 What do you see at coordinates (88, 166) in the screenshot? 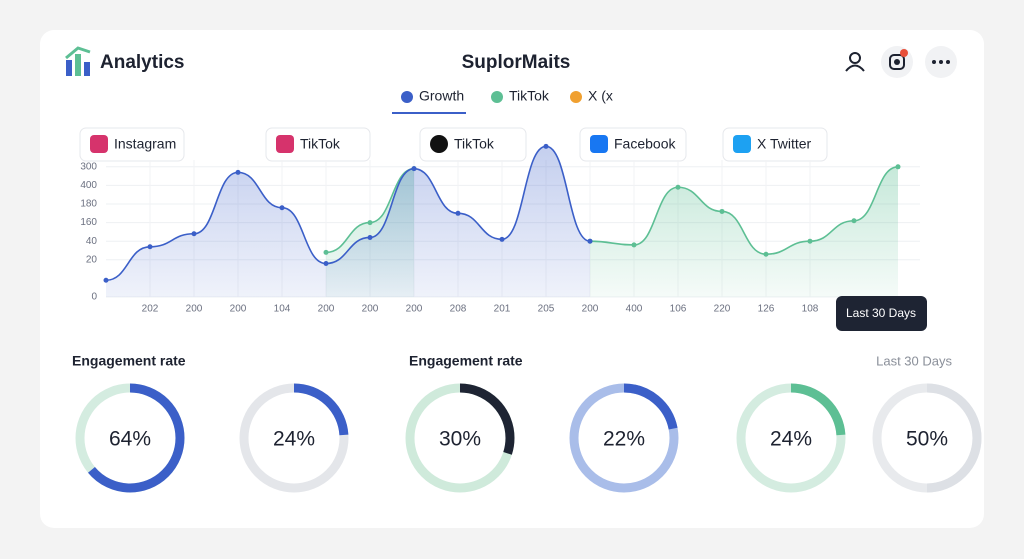
I see `y-tick-label: 300` at bounding box center [88, 166].